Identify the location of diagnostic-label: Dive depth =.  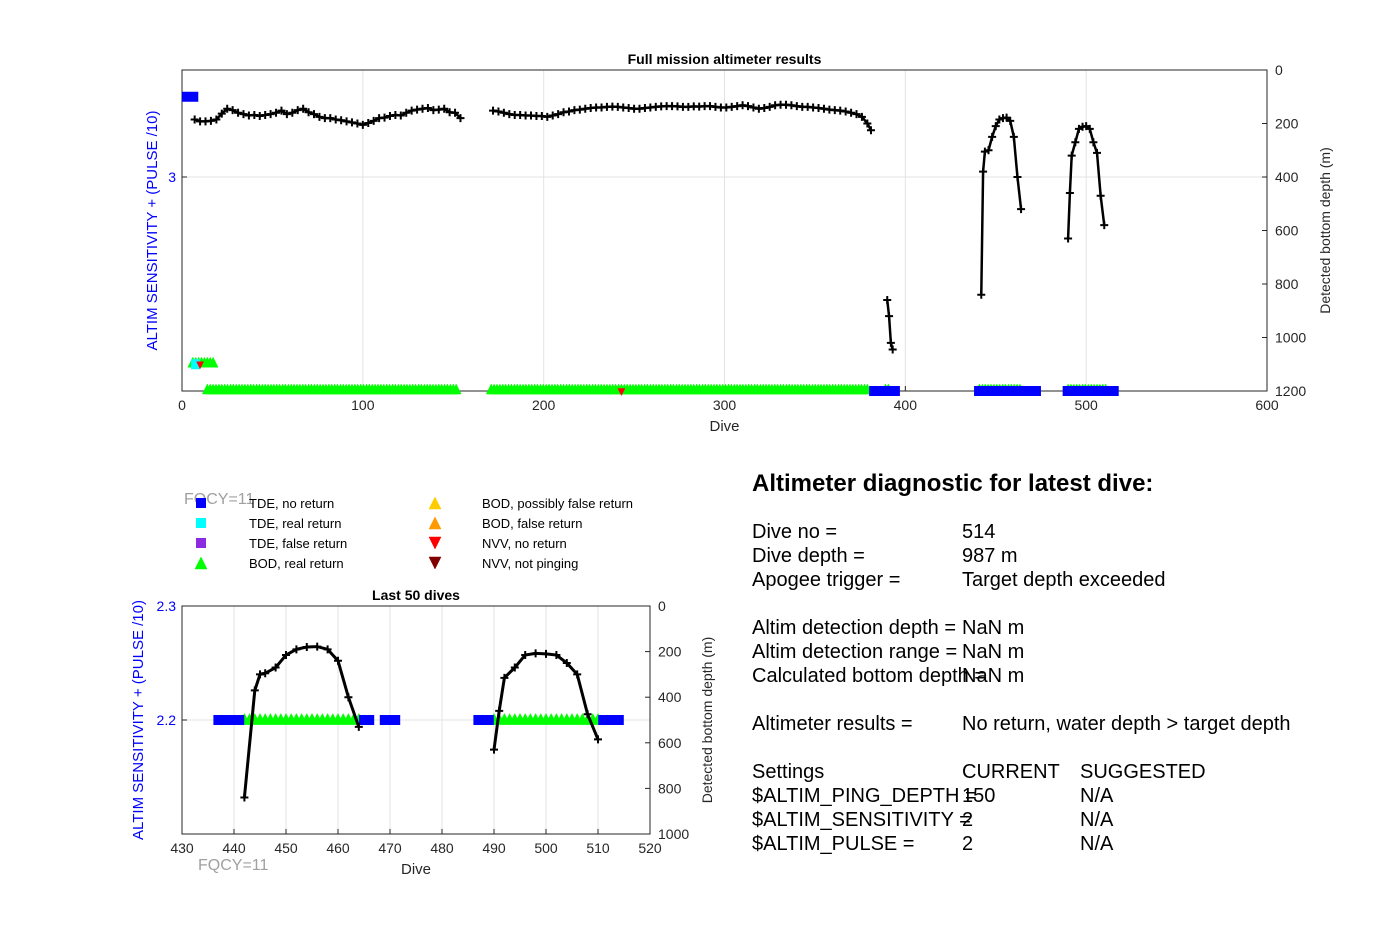
(808, 556).